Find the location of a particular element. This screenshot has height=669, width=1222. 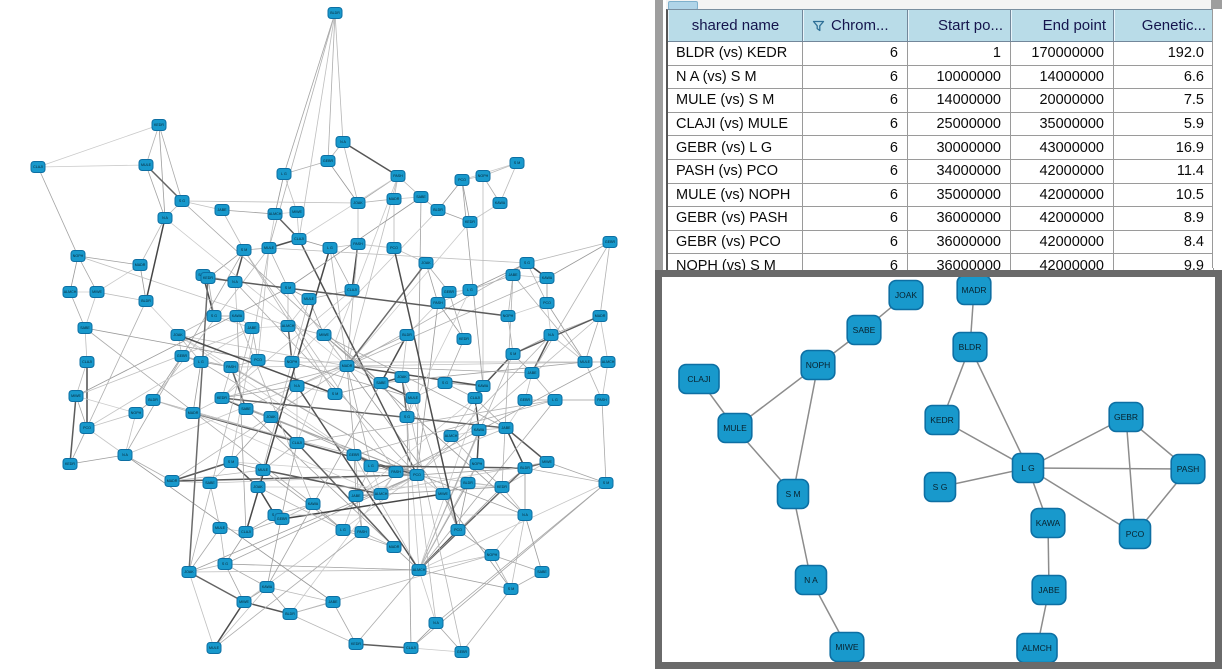

node-sabe: SABE is located at coordinates (864, 330).